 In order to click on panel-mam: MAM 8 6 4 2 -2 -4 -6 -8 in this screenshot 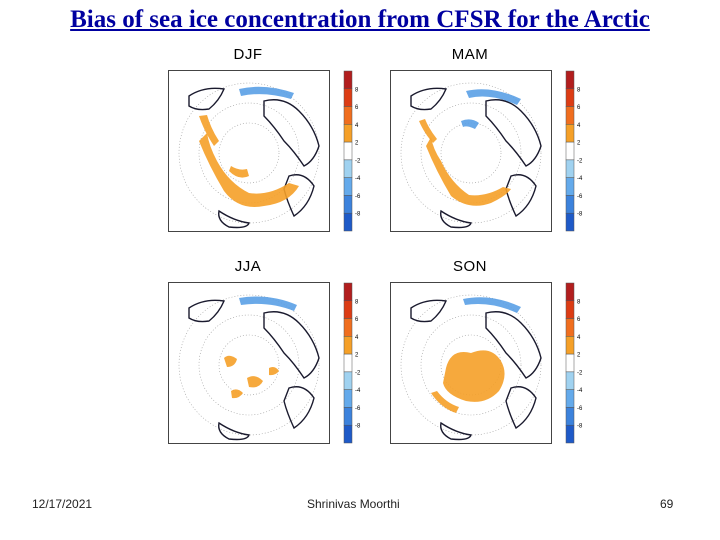, I will do `click(490, 146)`.